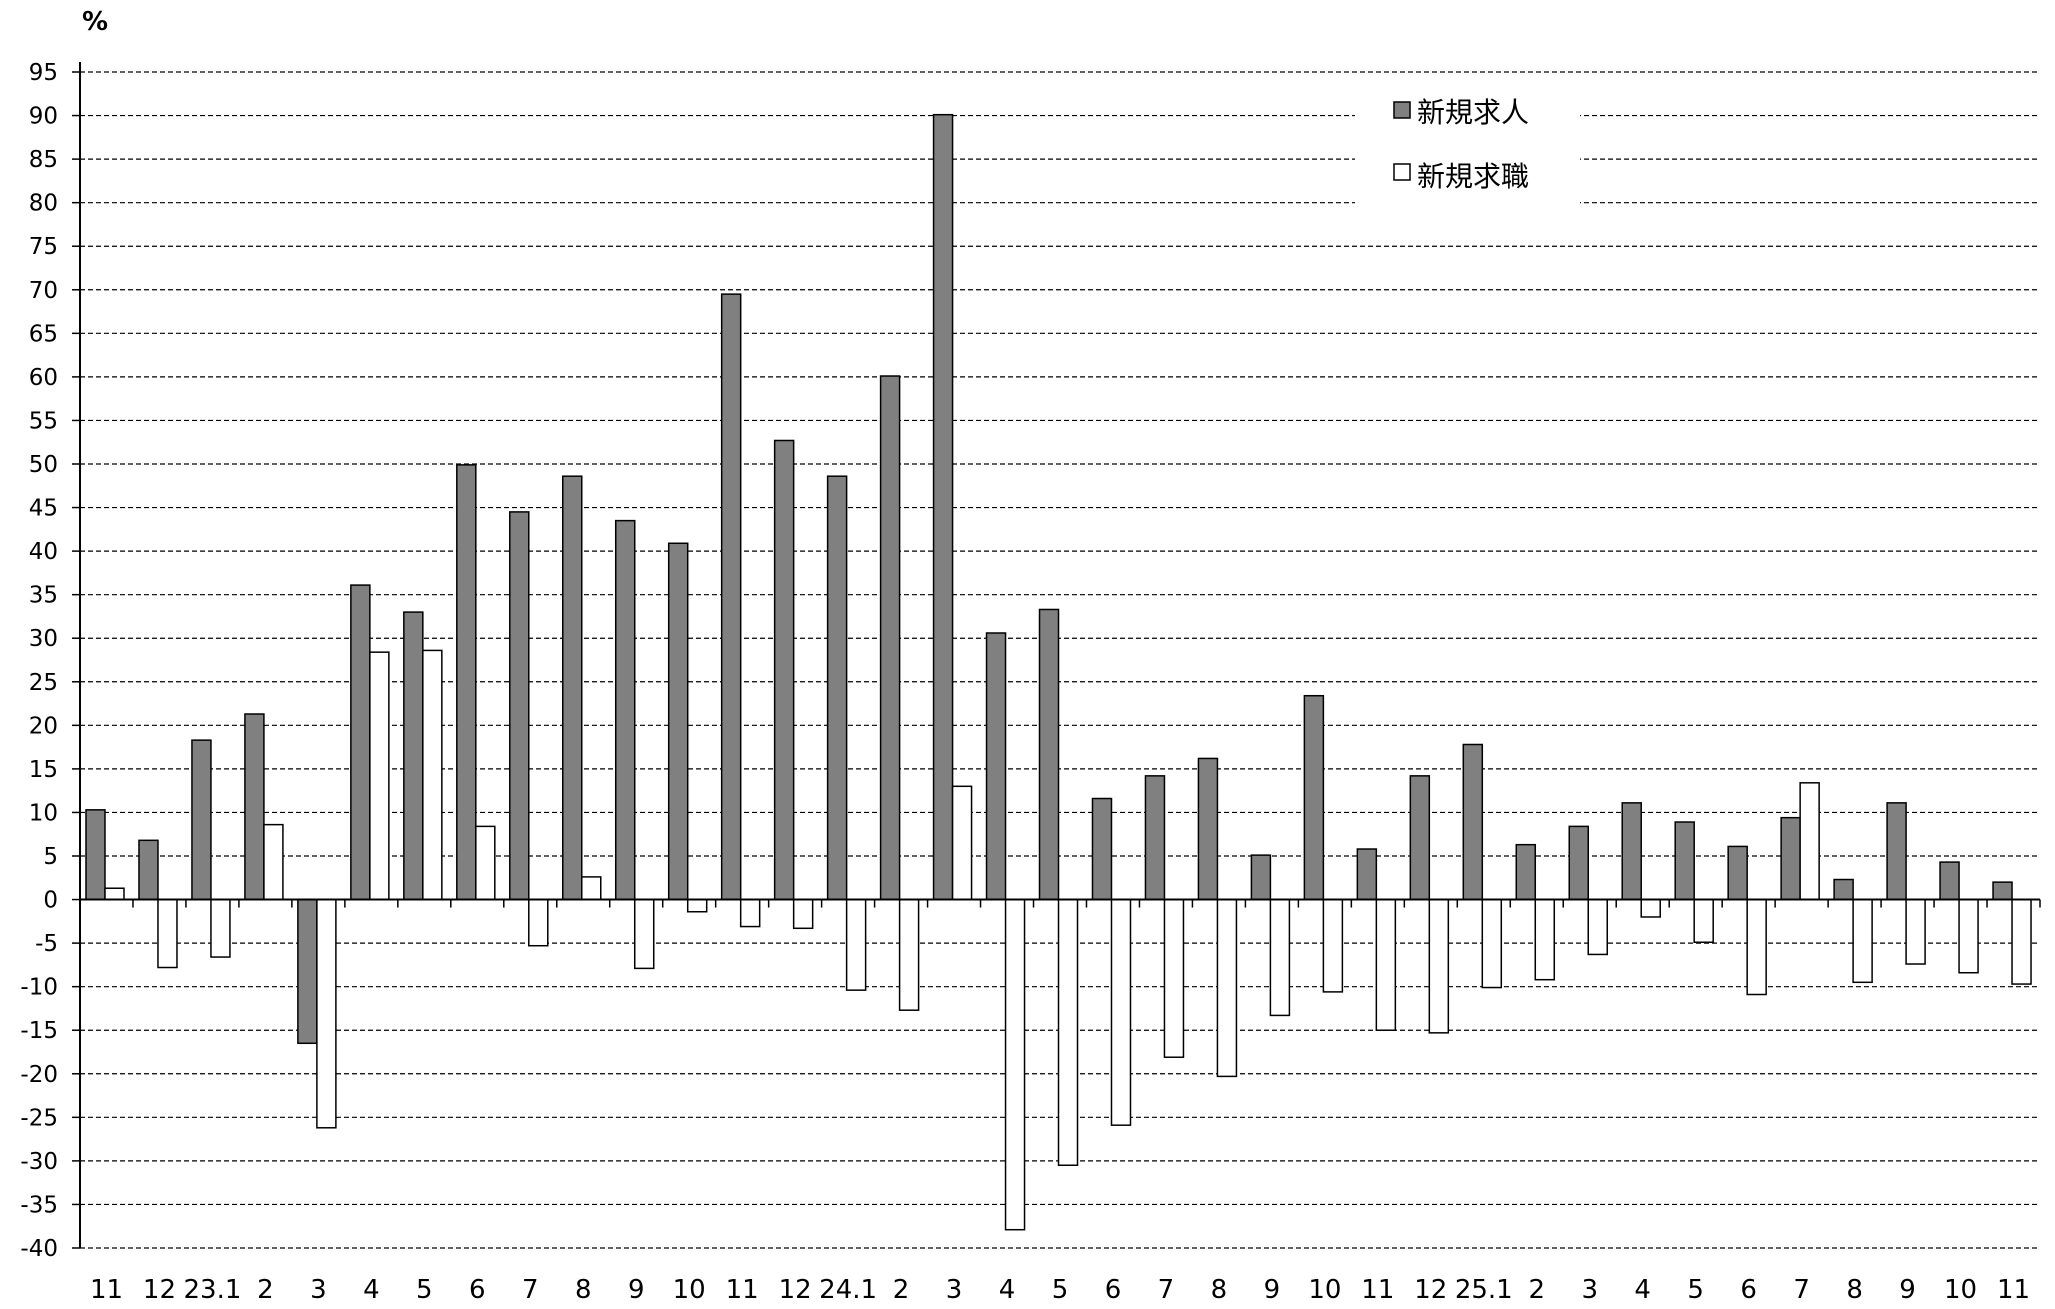 Image resolution: width=2055 pixels, height=1309 pixels. I want to click on y-tick-label: 55, so click(43, 421).